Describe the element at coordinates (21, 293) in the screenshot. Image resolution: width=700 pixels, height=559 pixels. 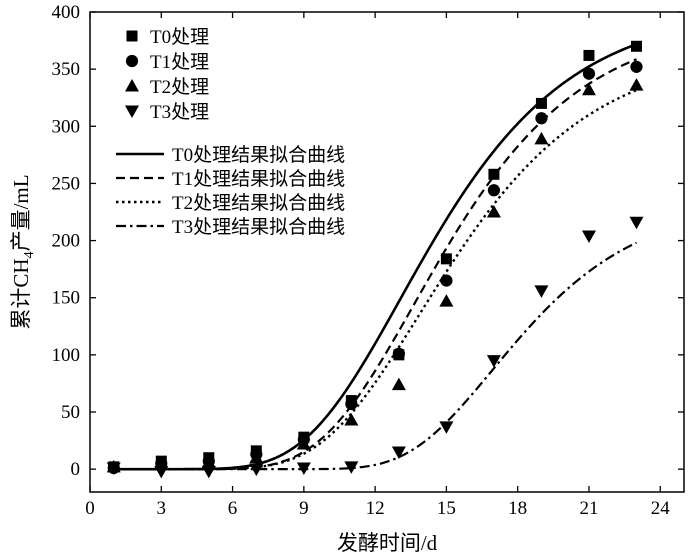
I see `y-axis-title-prefix: 累计CH` at that location.